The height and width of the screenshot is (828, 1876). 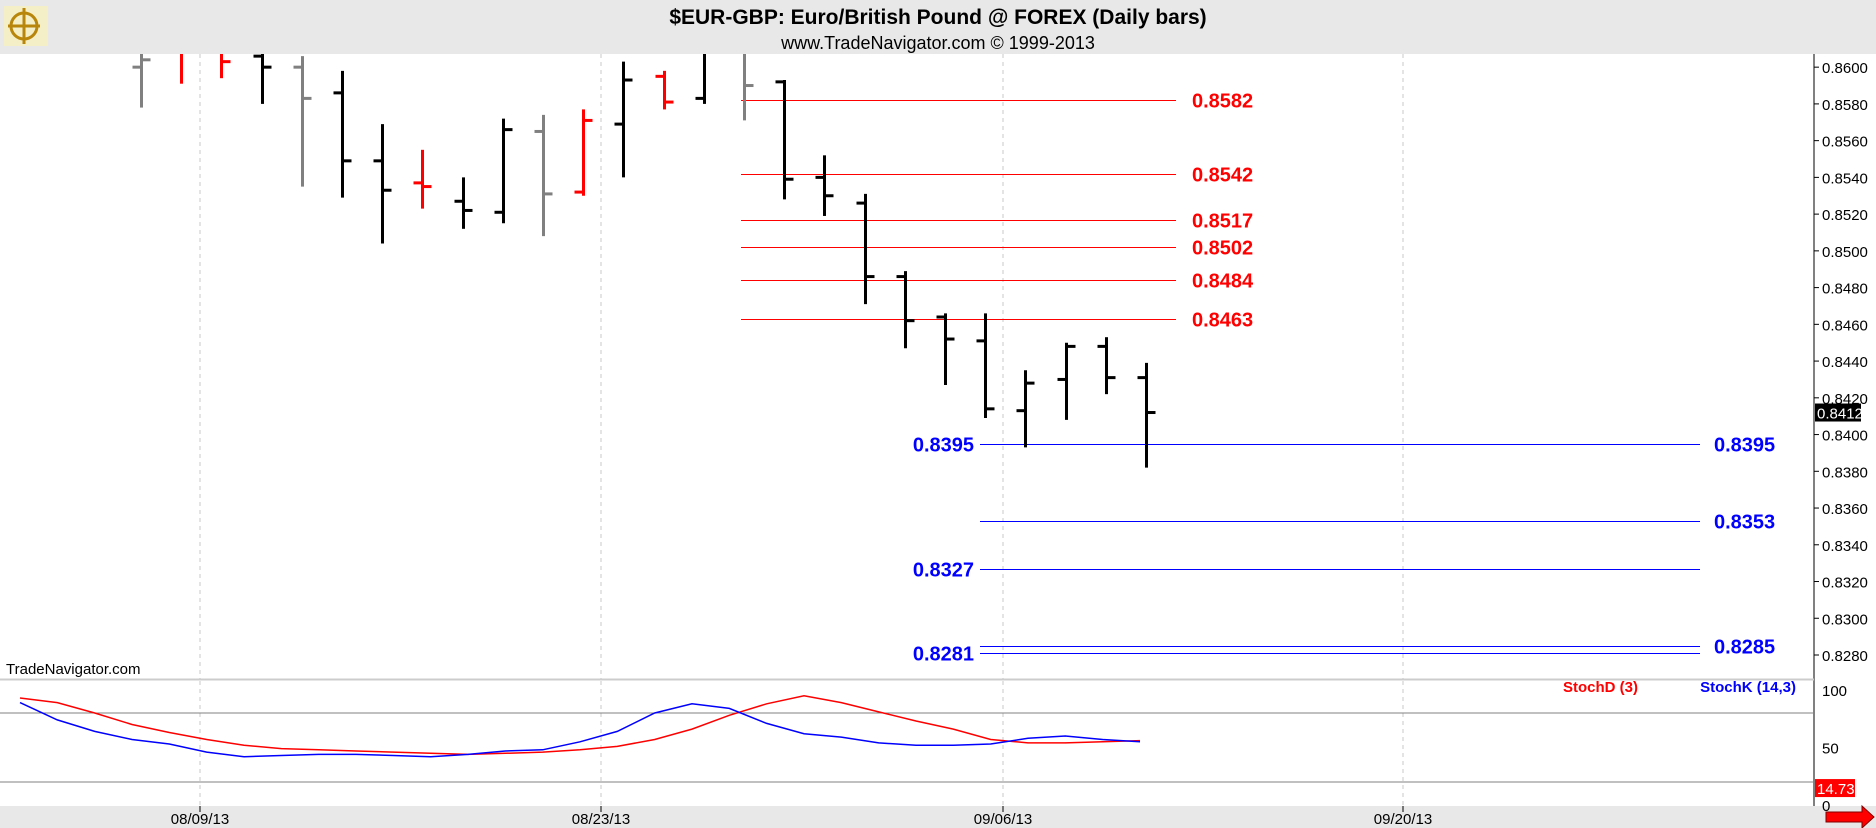 What do you see at coordinates (1222, 176) in the screenshot?
I see `resistance-label: 0.8542` at bounding box center [1222, 176].